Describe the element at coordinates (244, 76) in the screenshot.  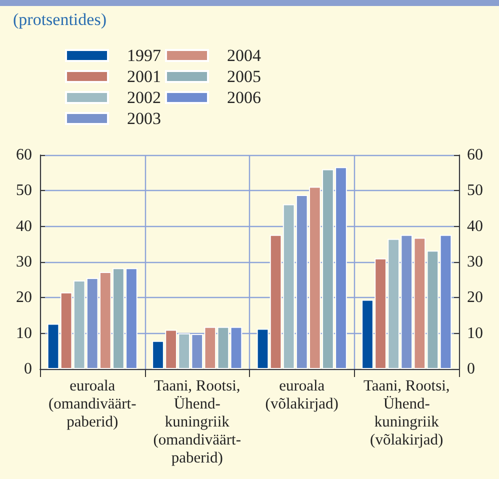
I see `legend-label: 2005` at that location.